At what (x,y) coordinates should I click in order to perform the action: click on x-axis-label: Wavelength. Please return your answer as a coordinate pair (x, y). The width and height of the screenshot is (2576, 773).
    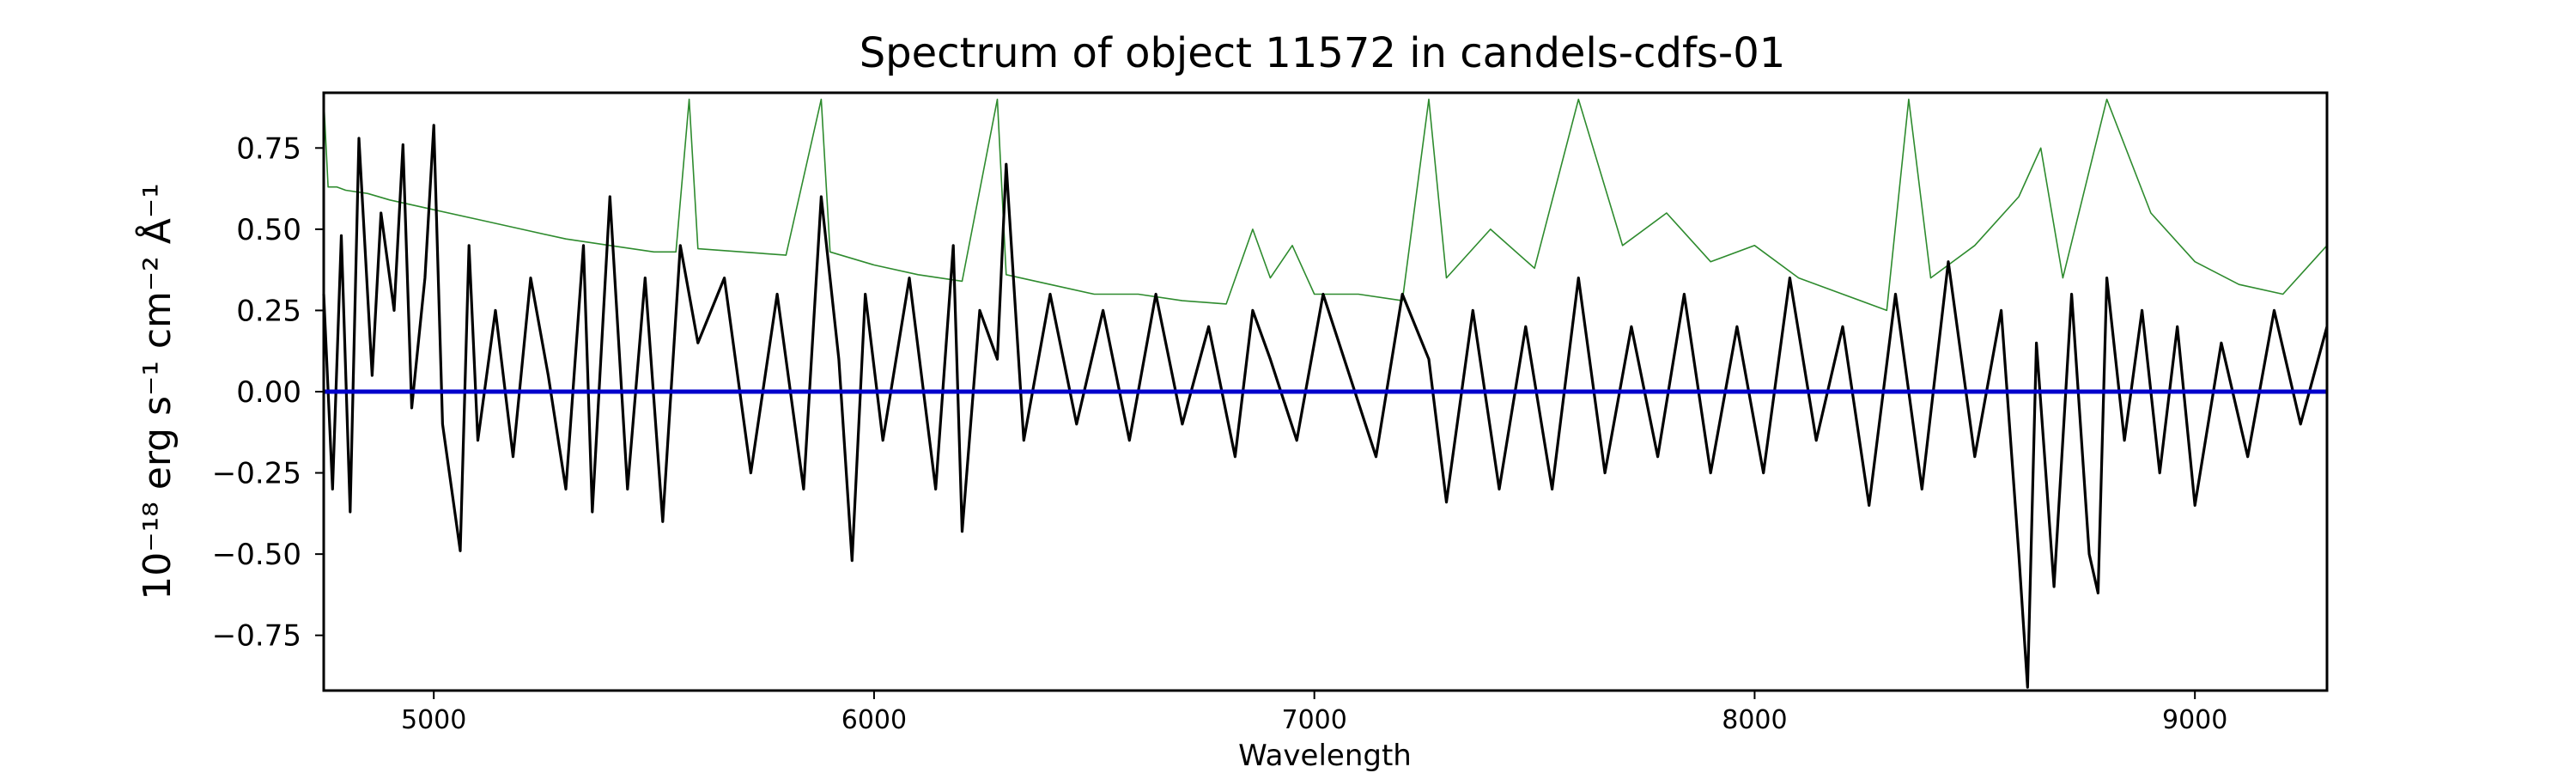
    Looking at the image, I should click on (1325, 756).